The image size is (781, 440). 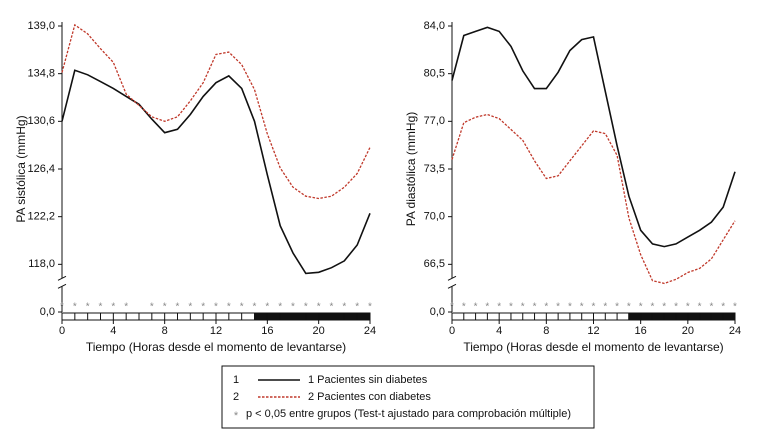 What do you see at coordinates (236, 416) in the screenshot?
I see `legend-note-marker: *` at bounding box center [236, 416].